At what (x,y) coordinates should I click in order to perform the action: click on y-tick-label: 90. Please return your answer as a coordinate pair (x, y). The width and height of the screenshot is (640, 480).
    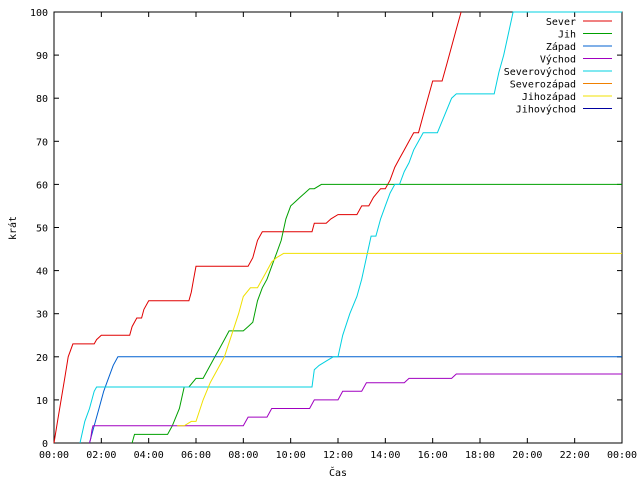
    Looking at the image, I should click on (42, 56).